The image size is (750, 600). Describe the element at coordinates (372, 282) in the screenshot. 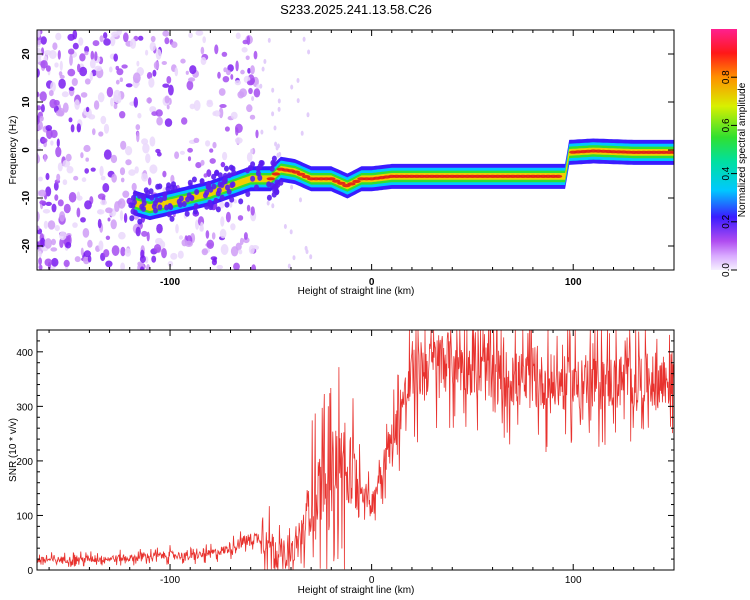

I see `x-tick-label: 0` at that location.